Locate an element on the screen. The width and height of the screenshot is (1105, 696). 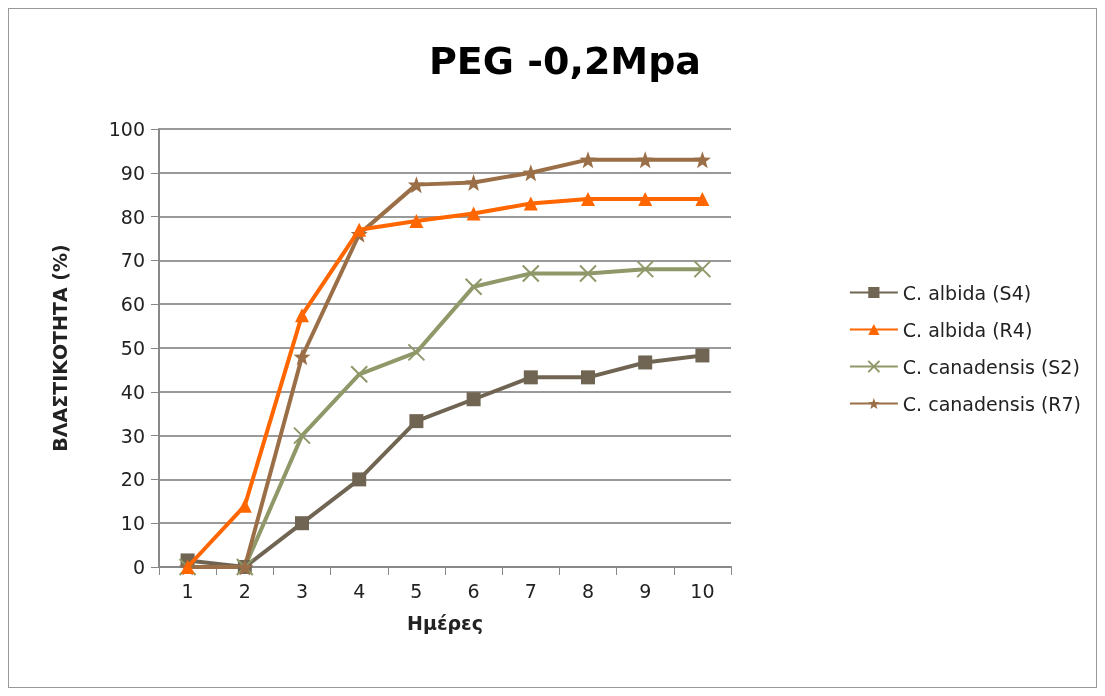
y-axis-title: ΒΛΑΣΤΙΚΟΤΗΤΑ (%) is located at coordinates (59, 348).